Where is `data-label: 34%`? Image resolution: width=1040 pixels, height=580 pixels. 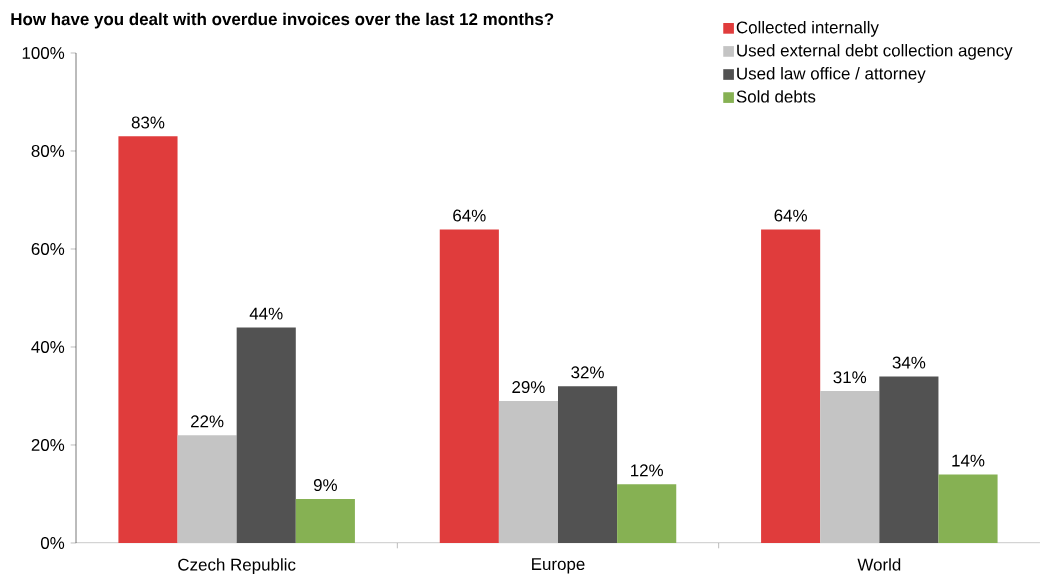
data-label: 34% is located at coordinates (909, 362).